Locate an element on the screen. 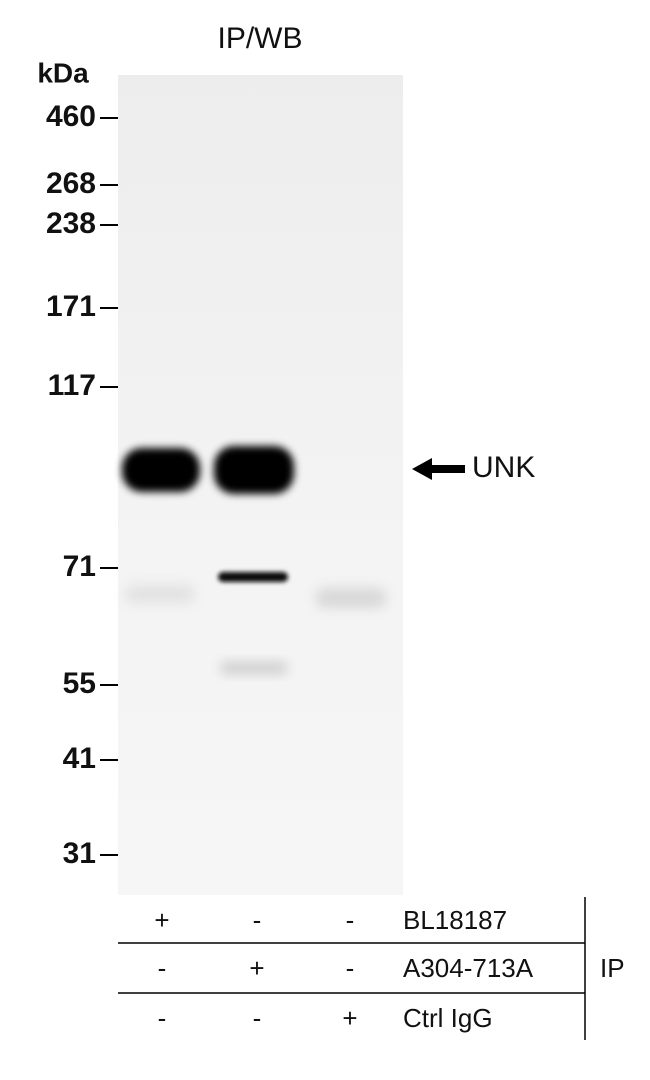 The width and height of the screenshot is (650, 1080). marker-label: 41 is located at coordinates (79, 758).